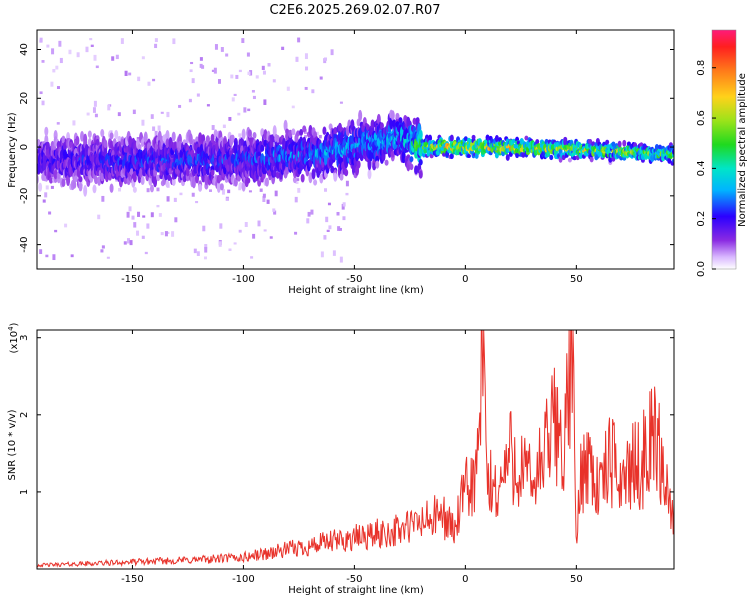 The width and height of the screenshot is (750, 600). What do you see at coordinates (701, 219) in the screenshot?
I see `colorbar-tick-label: 0.2` at bounding box center [701, 219].